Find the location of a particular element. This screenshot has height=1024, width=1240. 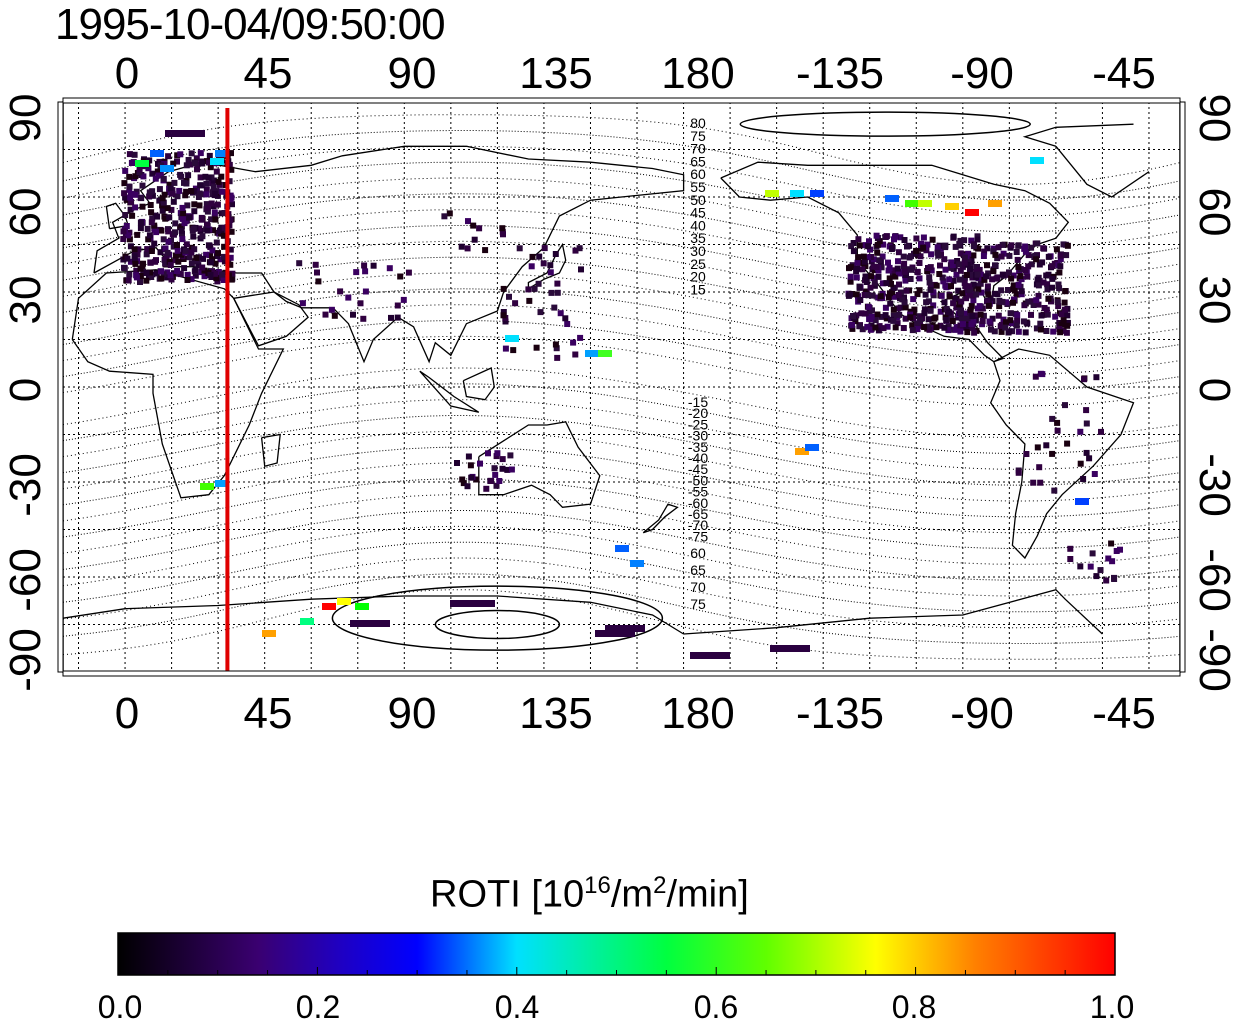

contour-label-south: -45 is located at coordinates (698, 469).